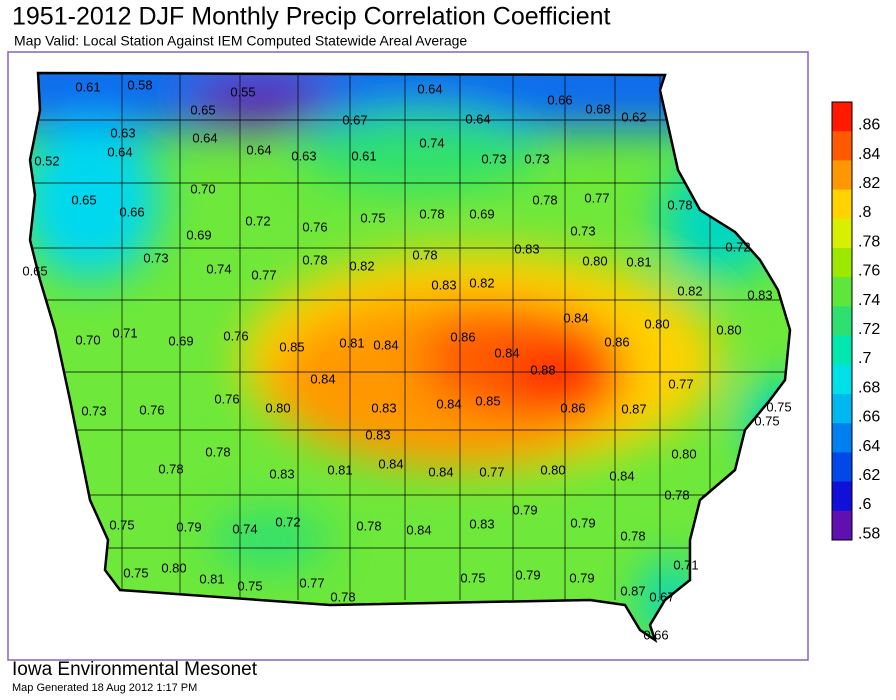  What do you see at coordinates (87, 86) in the screenshot?
I see `station-value: 0.61` at bounding box center [87, 86].